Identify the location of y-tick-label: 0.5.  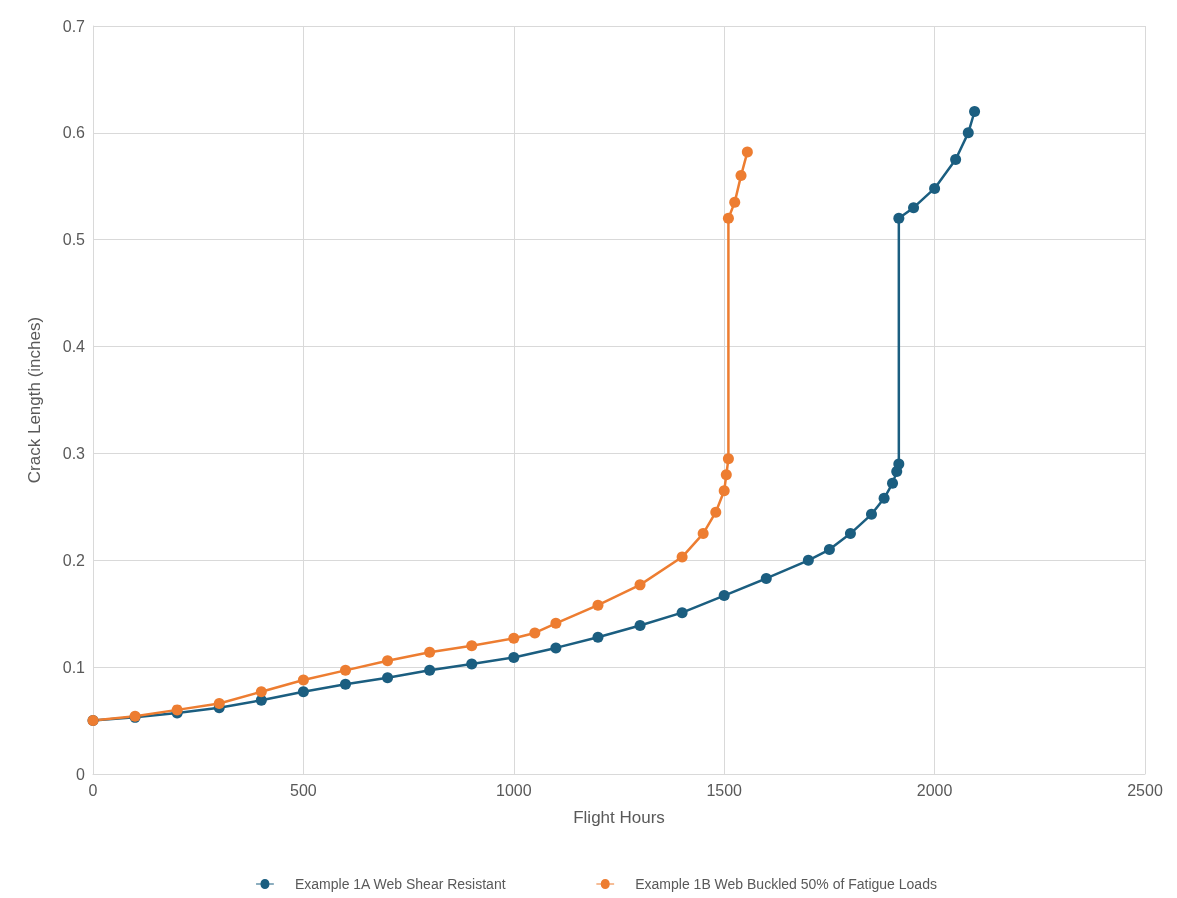
(74, 240).